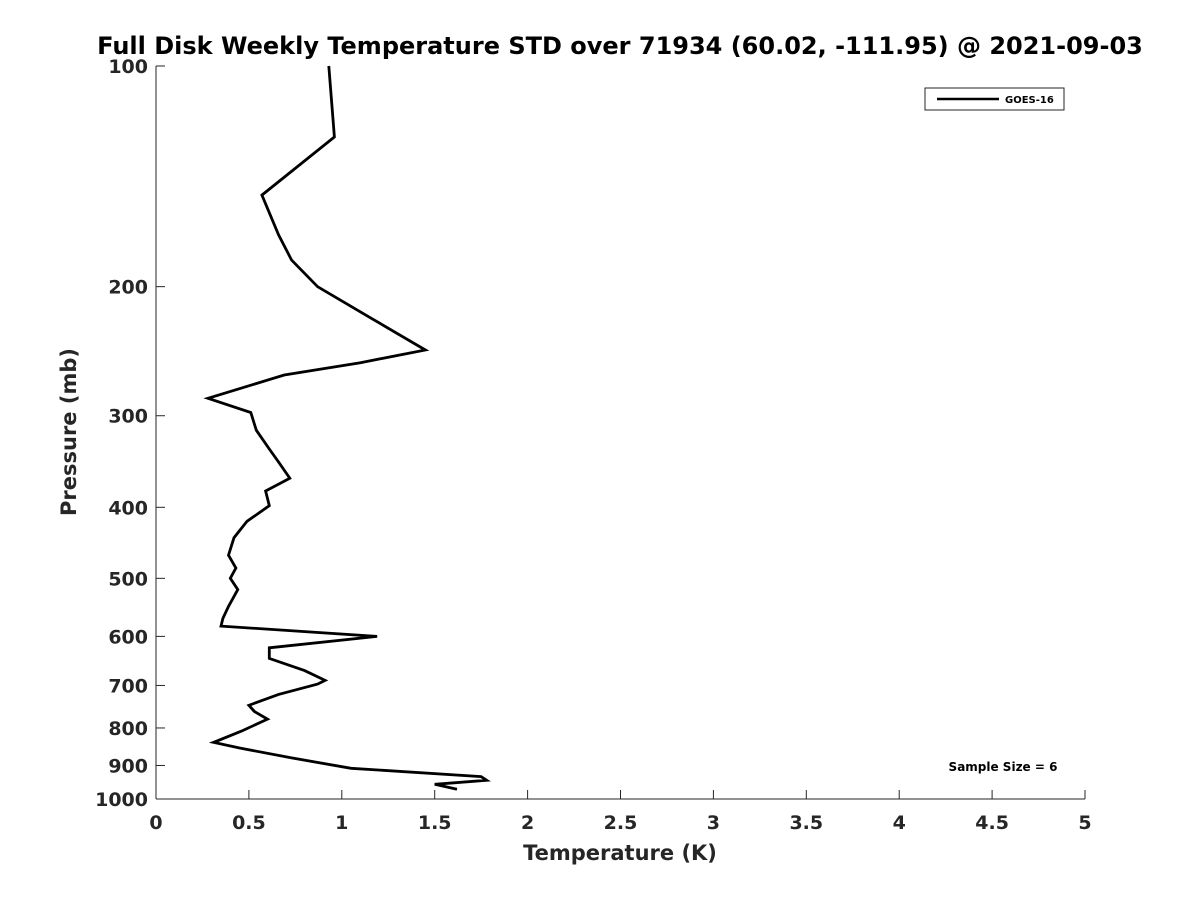 The width and height of the screenshot is (1200, 900). I want to click on x-tick-label: 0.5, so click(249, 823).